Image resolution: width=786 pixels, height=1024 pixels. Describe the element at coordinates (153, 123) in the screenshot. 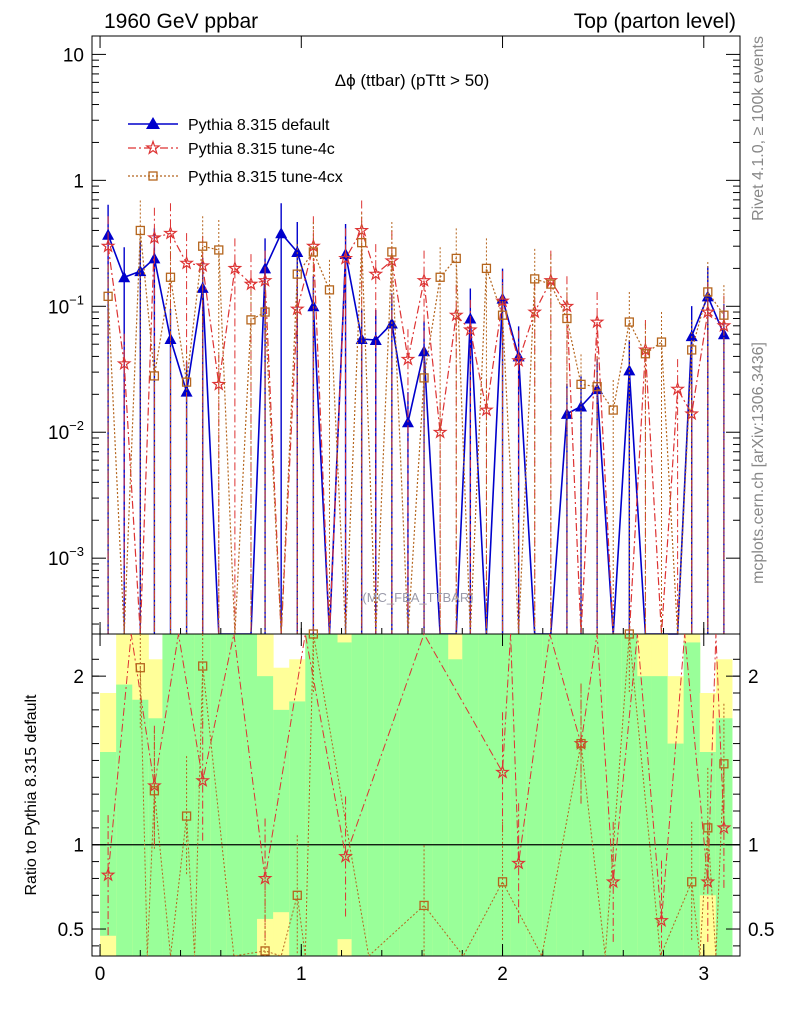

I see `triangle-marker-icon` at that location.